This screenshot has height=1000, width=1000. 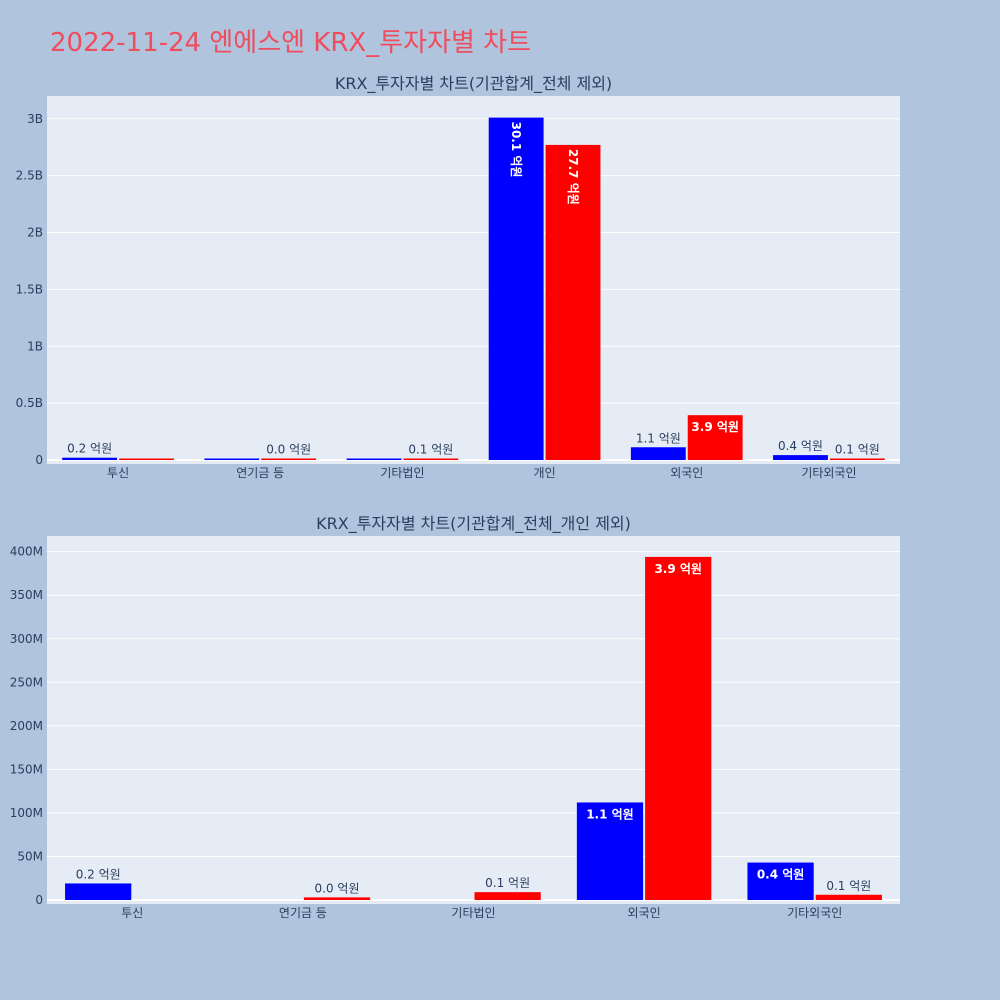 What do you see at coordinates (26, 552) in the screenshot?
I see `y-tick-label: 400M` at bounding box center [26, 552].